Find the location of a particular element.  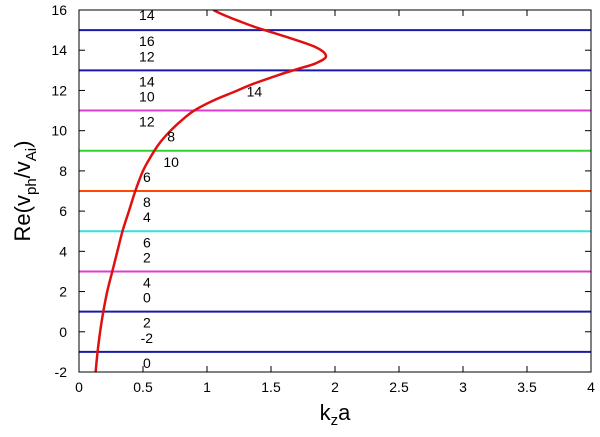

y-tick-label: 16 is located at coordinates (59, 10).